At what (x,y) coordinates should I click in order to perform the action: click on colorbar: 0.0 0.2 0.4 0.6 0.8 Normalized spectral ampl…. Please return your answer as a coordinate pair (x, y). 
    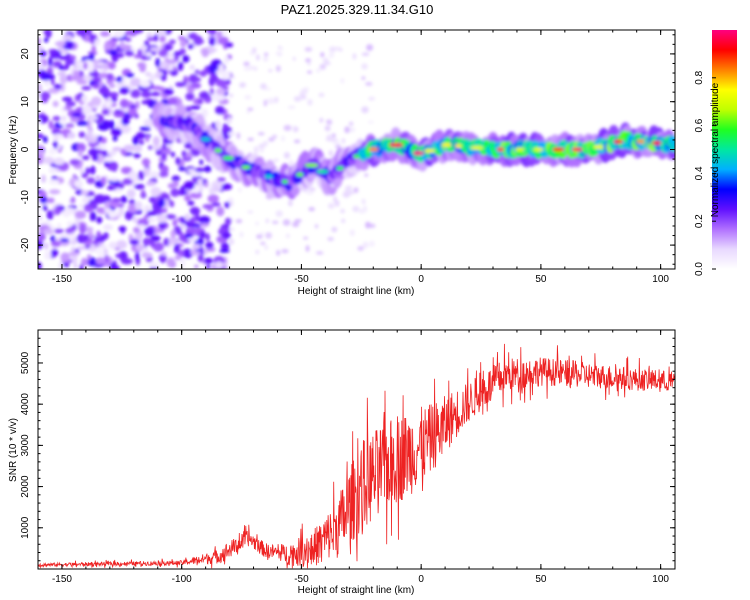
    Looking at the image, I should click on (715, 153).